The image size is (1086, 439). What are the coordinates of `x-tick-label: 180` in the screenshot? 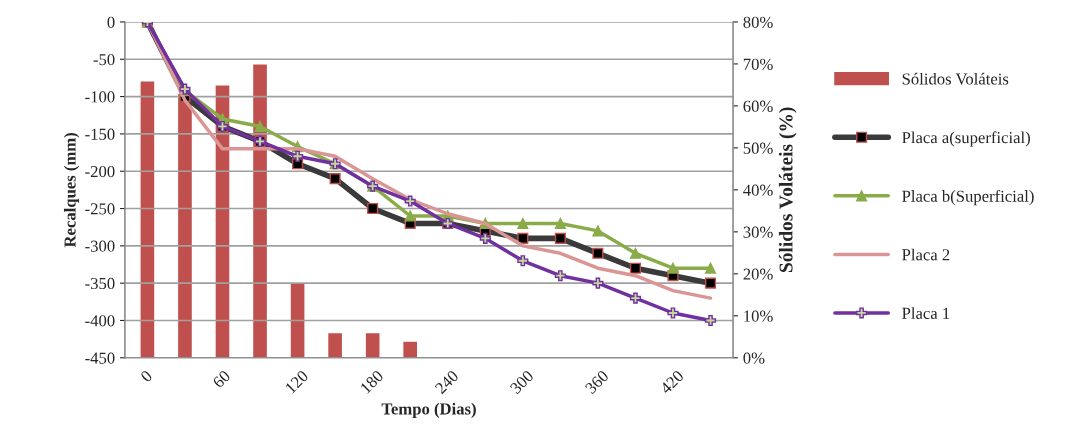 It's located at (371, 381).